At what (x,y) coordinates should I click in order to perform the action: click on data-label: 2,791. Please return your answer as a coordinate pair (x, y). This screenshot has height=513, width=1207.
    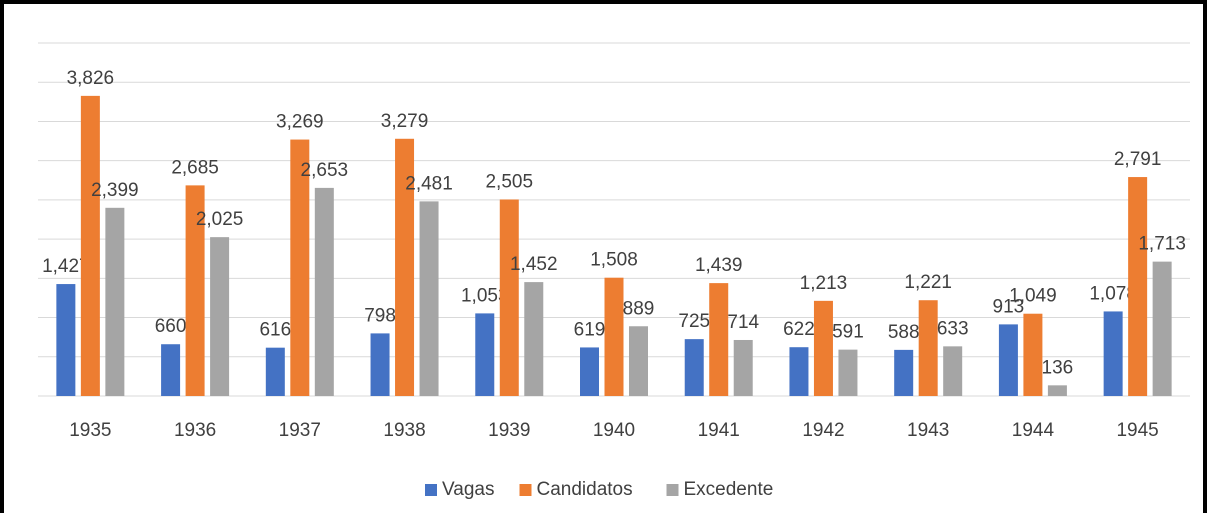
    Looking at the image, I should click on (1138, 159).